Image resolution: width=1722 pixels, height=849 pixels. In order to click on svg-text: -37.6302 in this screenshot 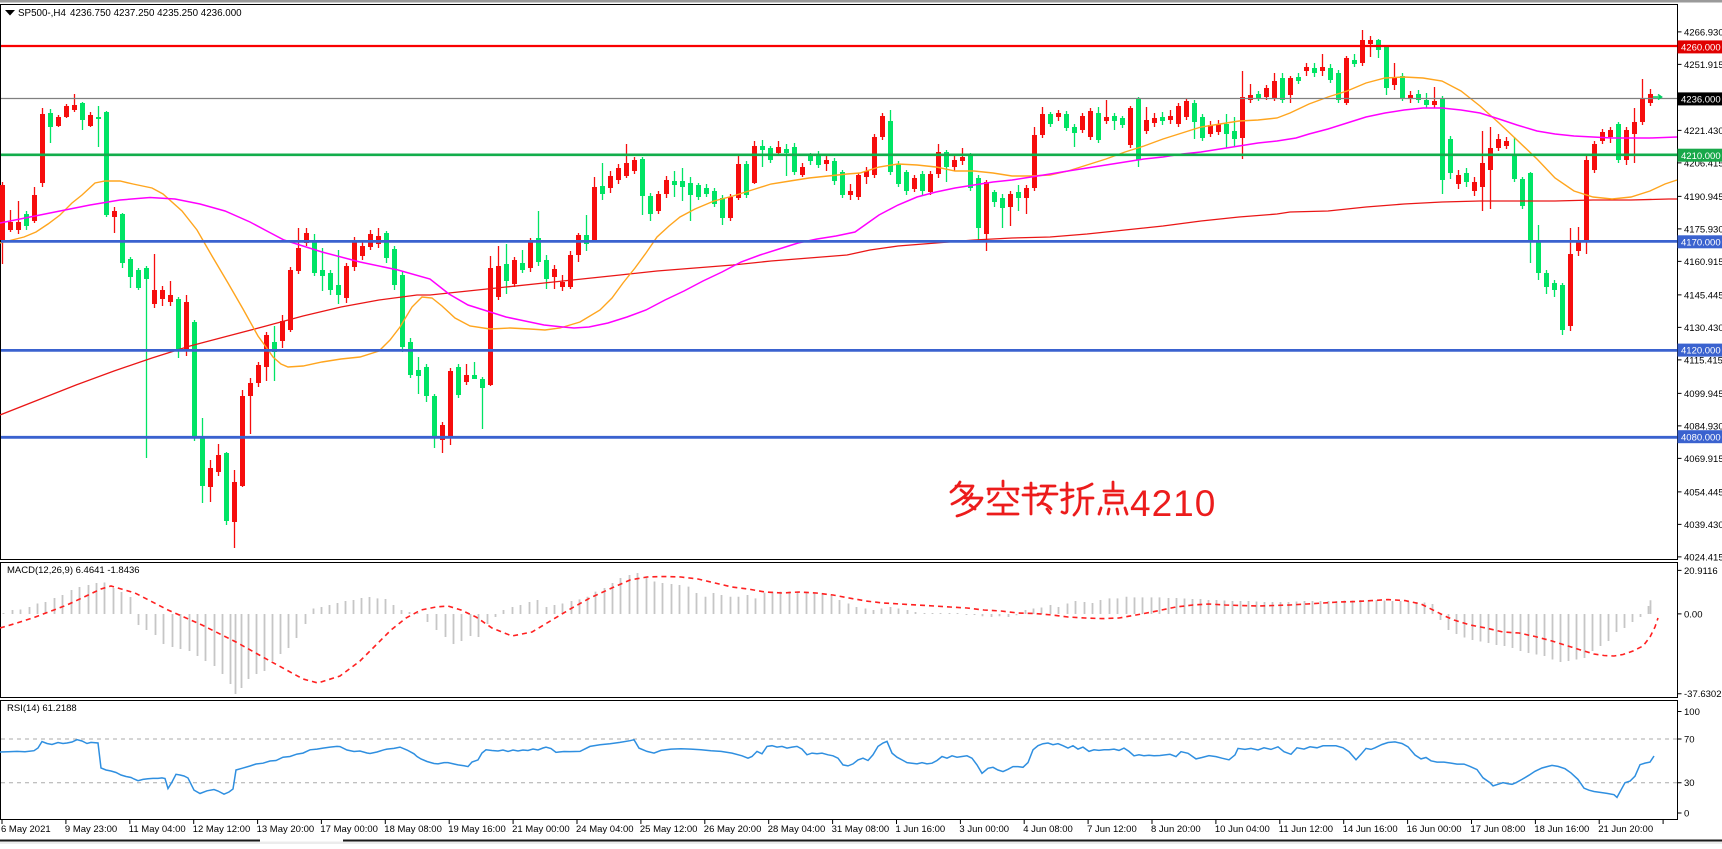, I will do `click(1703, 694)`.